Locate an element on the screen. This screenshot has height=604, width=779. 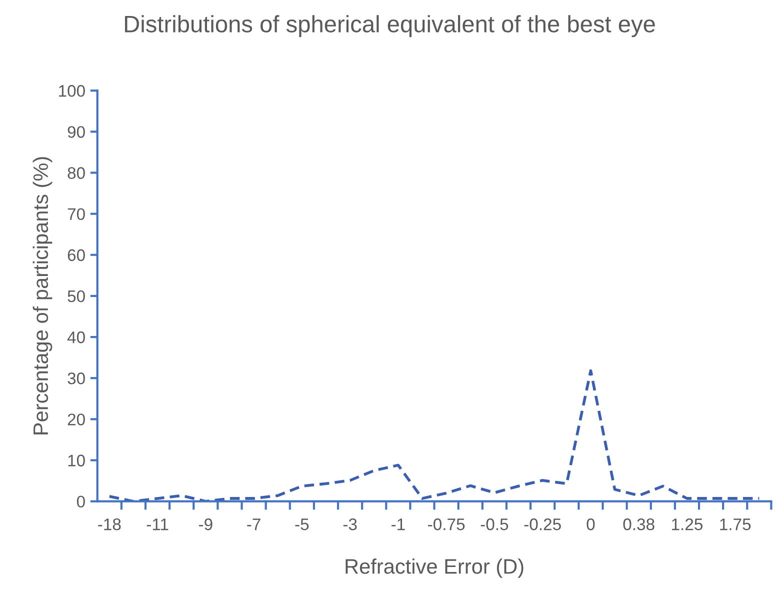
x-tick-label: 0 is located at coordinates (590, 524).